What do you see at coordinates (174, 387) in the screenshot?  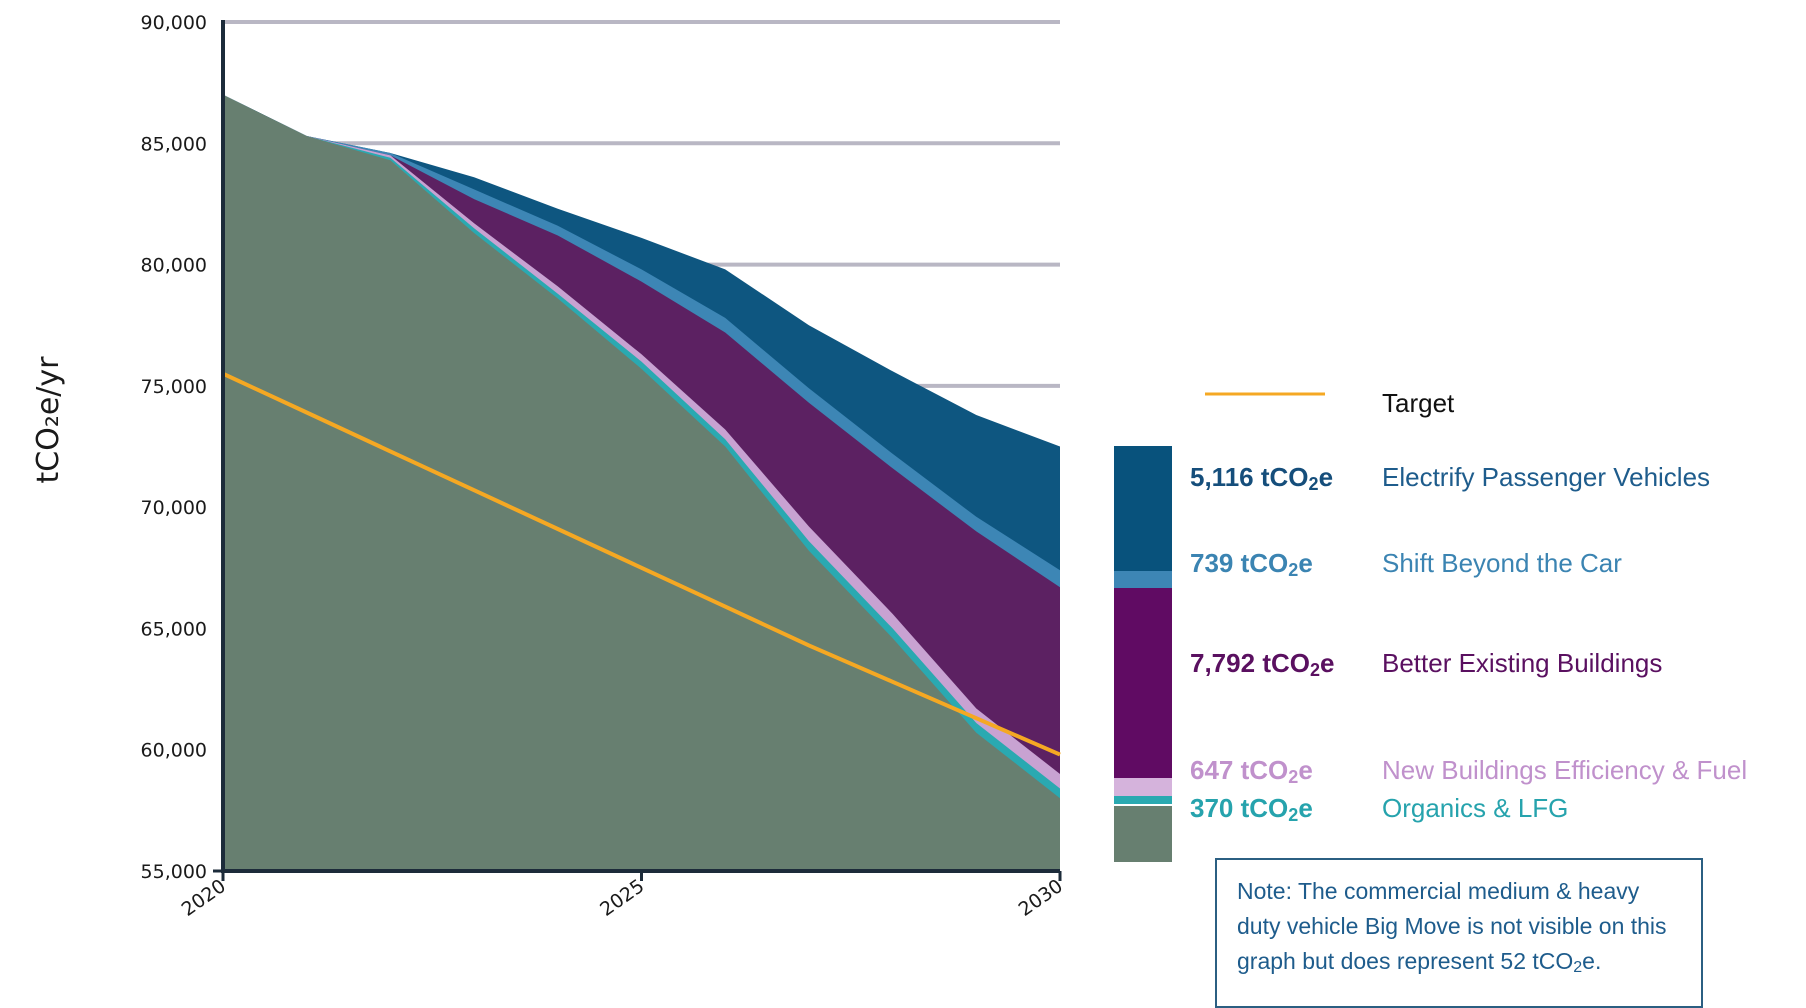 I see `y-tick-label: 75,000` at bounding box center [174, 387].